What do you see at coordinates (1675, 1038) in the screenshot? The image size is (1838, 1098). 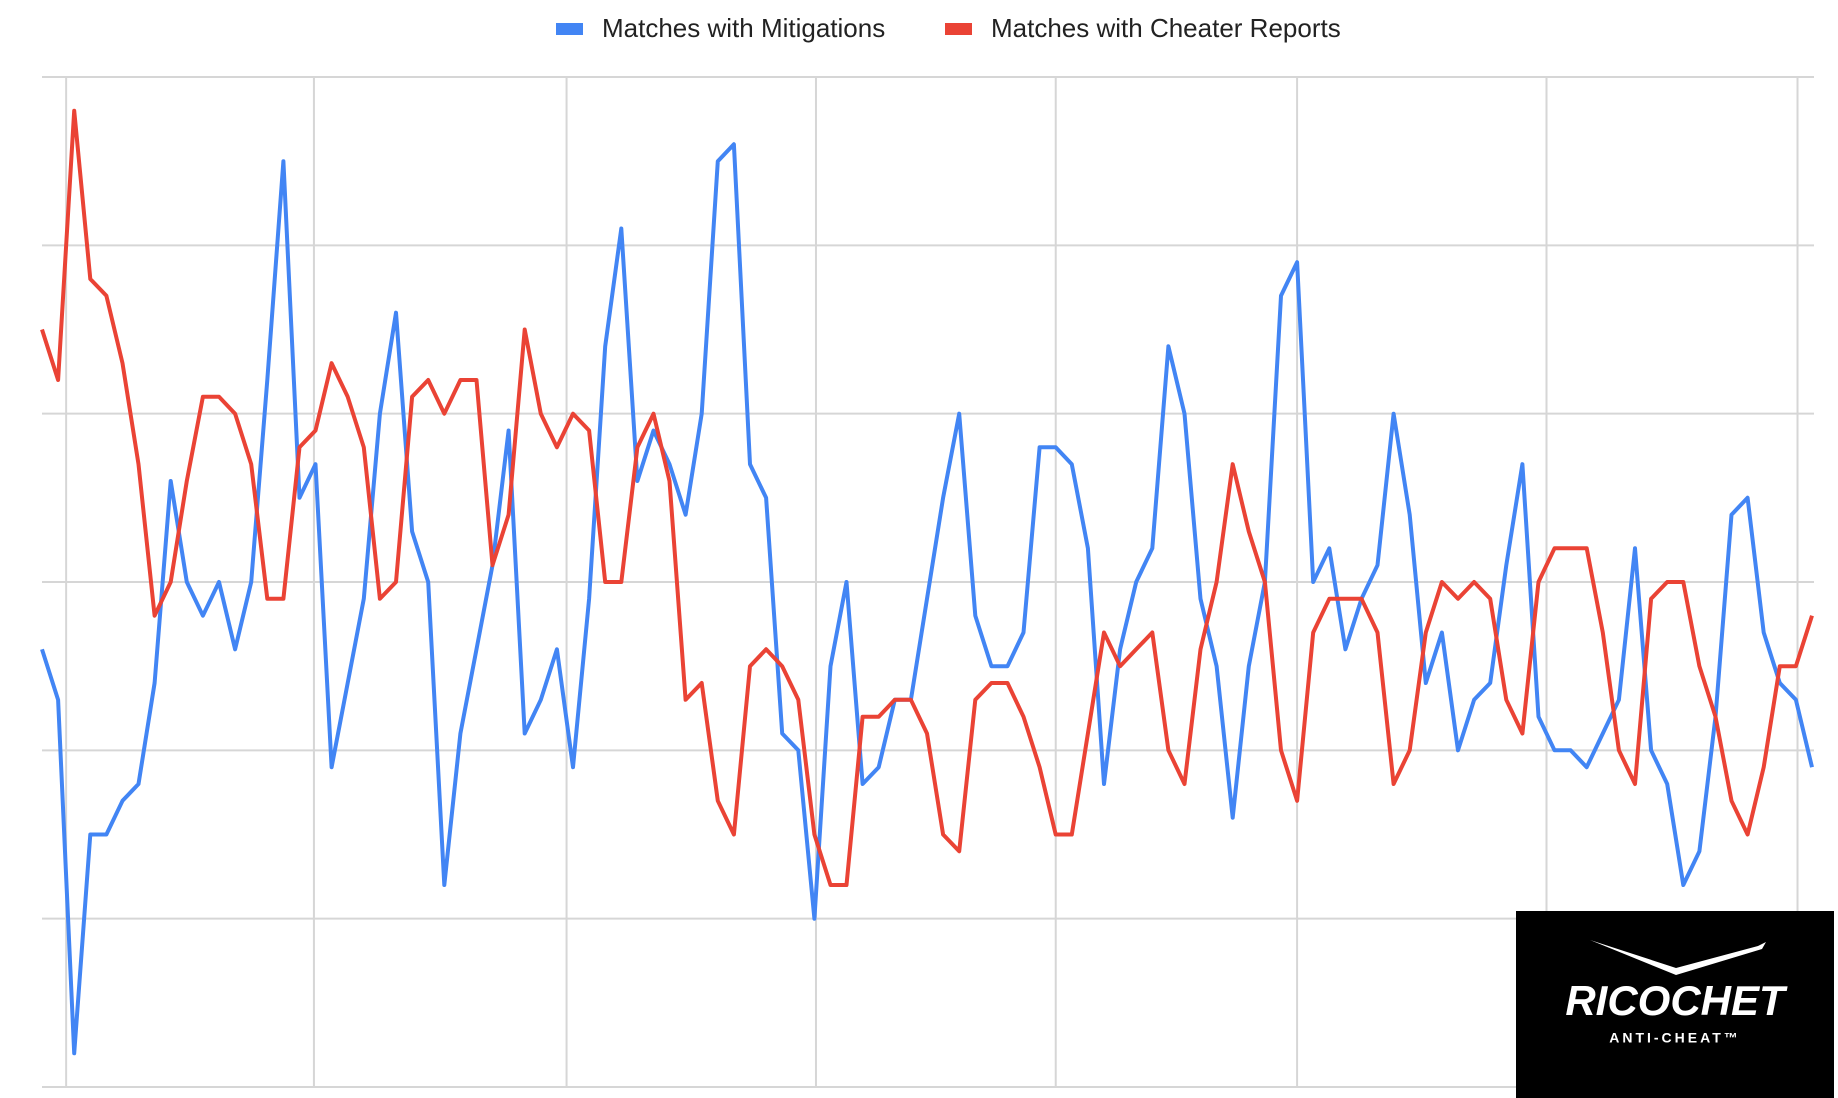 I see `logo-tagline: ANTI-CHEAT™` at bounding box center [1675, 1038].